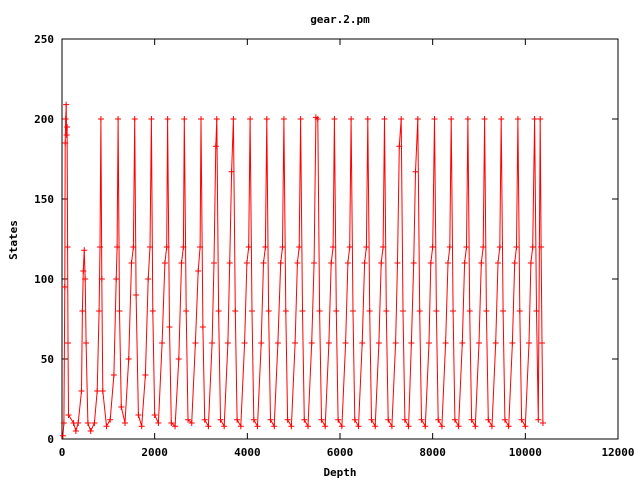 The height and width of the screenshot is (480, 640). What do you see at coordinates (44, 199) in the screenshot?
I see `y-tick-label: 150` at bounding box center [44, 199].